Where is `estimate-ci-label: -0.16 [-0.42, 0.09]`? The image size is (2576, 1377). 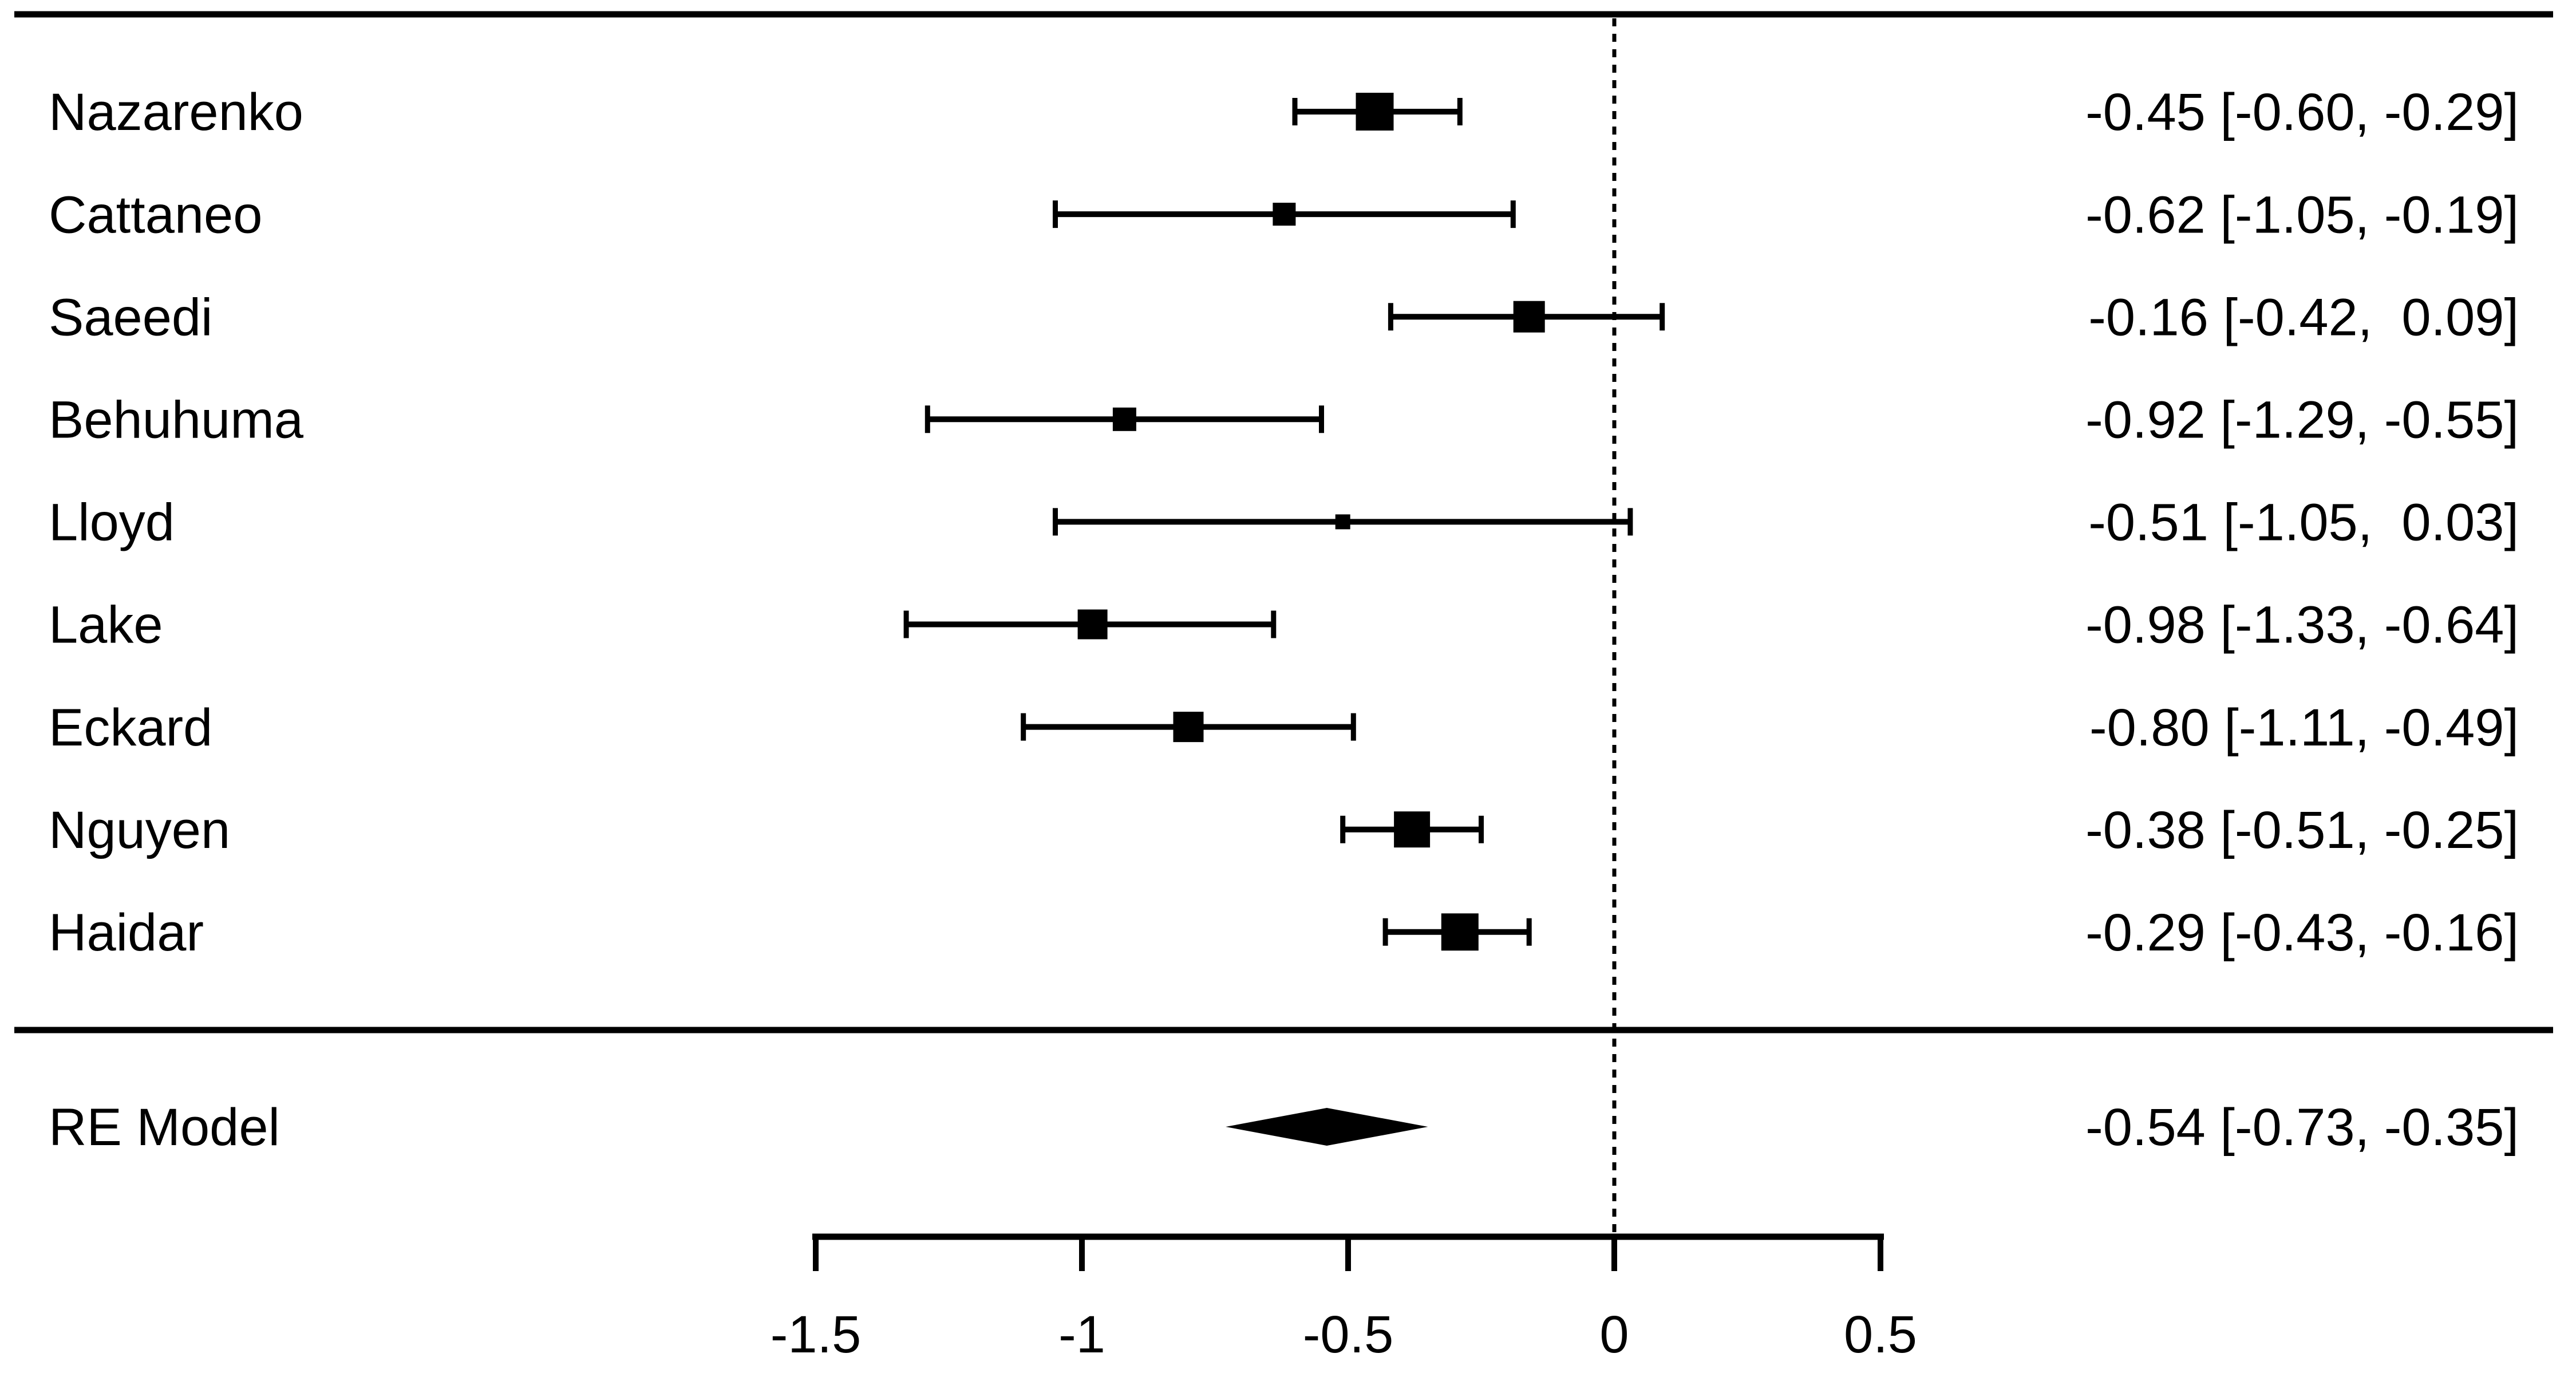
estimate-ci-label: -0.16 [-0.42, 0.09] is located at coordinates (2303, 317).